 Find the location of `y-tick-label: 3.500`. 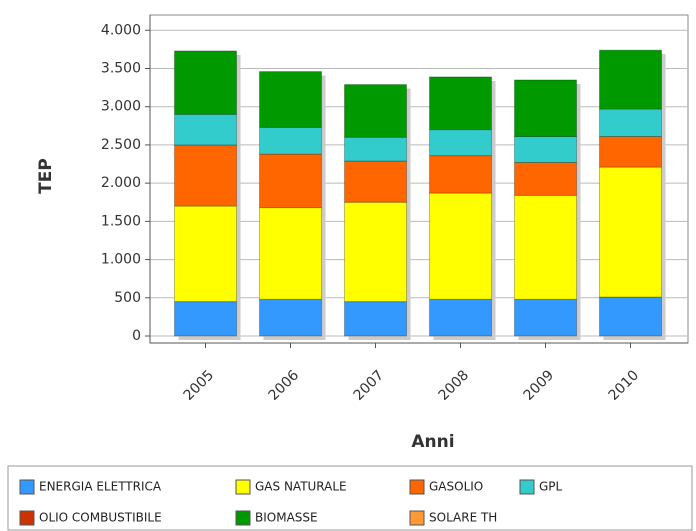

y-tick-label: 3.500 is located at coordinates (121, 69).